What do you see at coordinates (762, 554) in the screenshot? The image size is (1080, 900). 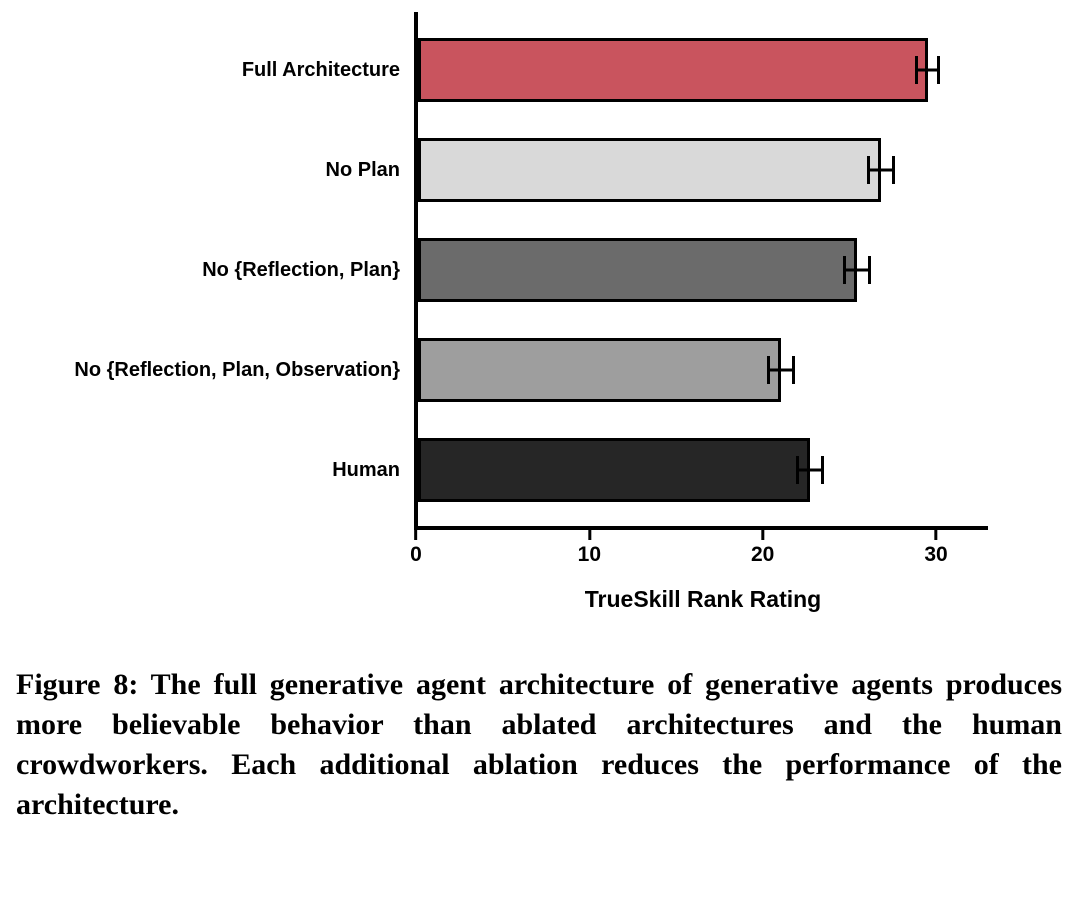 I see `x-tick-label: 20` at bounding box center [762, 554].